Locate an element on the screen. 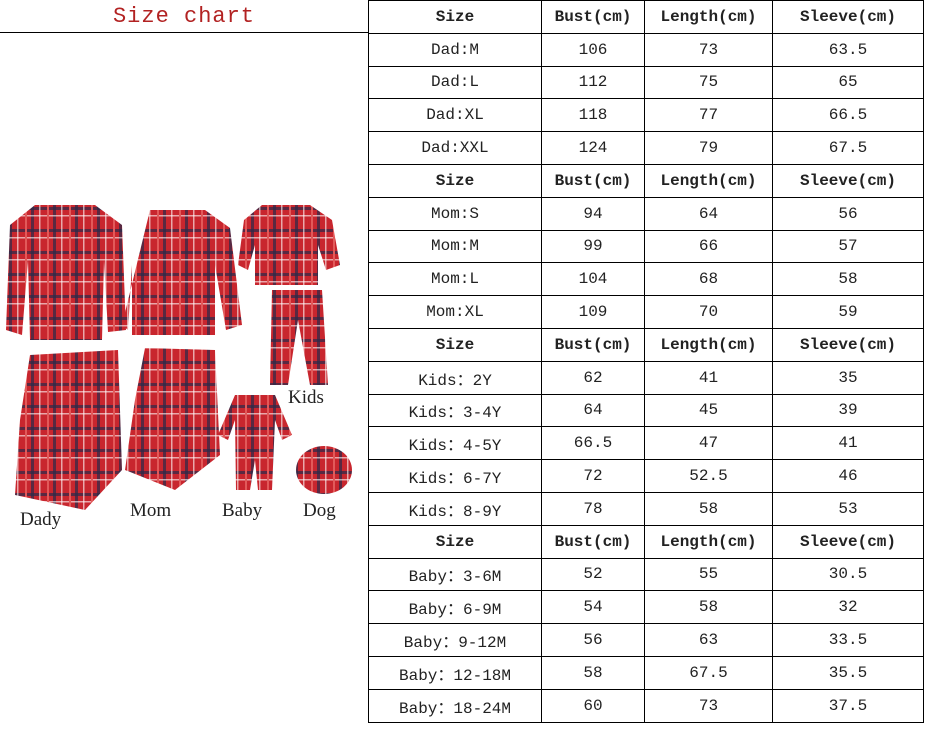 The image size is (925, 730). measurement-cell: 37.5 is located at coordinates (848, 705).